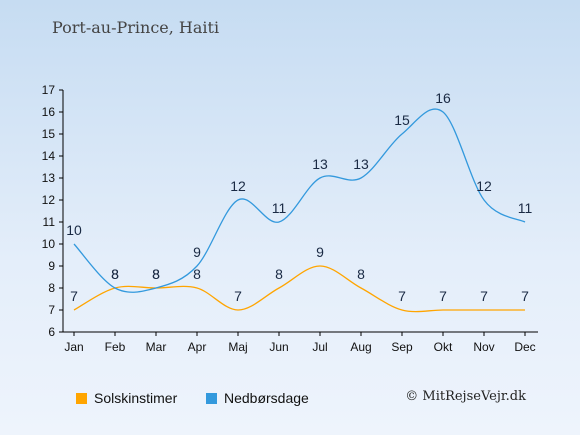 This screenshot has width=580, height=435. What do you see at coordinates (49, 134) in the screenshot?
I see `y-tick-label: 15` at bounding box center [49, 134].